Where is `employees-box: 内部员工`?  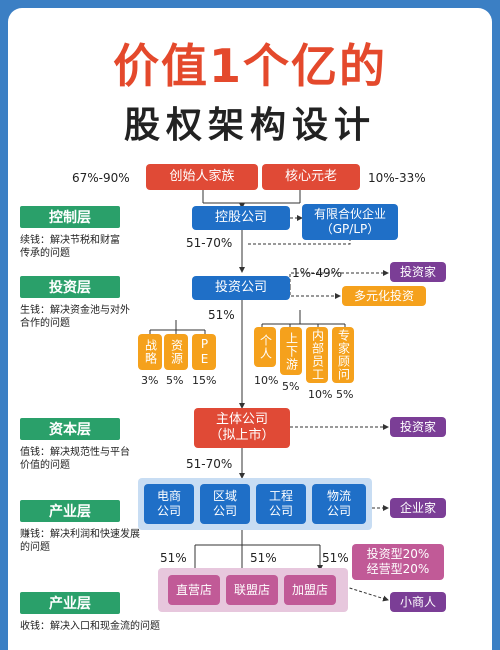 employees-box: 内部员工 is located at coordinates (317, 355).